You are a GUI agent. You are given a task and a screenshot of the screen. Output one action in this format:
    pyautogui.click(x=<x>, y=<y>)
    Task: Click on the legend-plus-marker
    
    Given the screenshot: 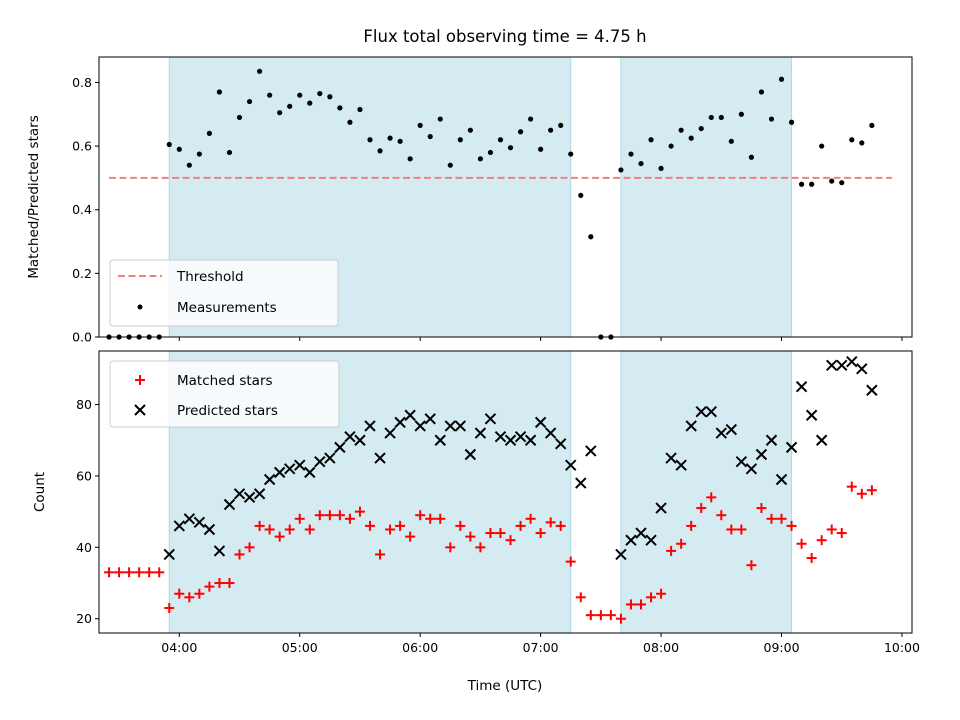 What is the action you would take?
    pyautogui.click(x=140, y=380)
    